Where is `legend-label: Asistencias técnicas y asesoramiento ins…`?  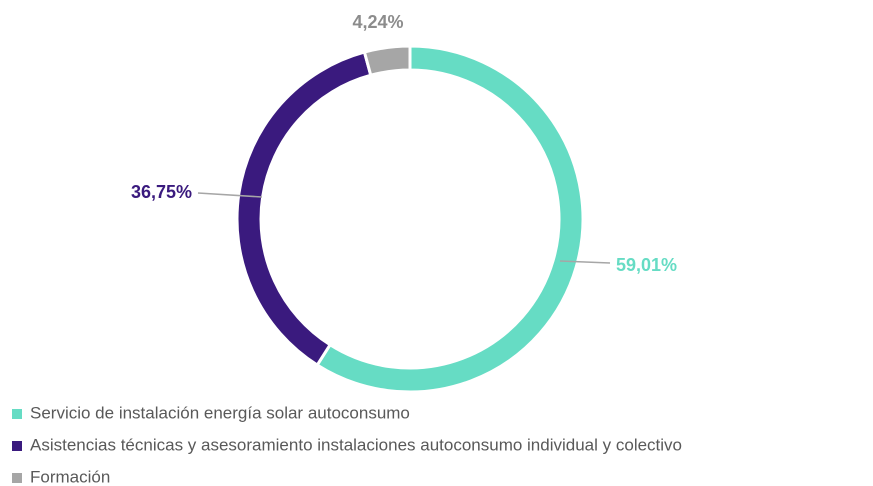 legend-label: Asistencias técnicas y asesoramiento ins… is located at coordinates (356, 444).